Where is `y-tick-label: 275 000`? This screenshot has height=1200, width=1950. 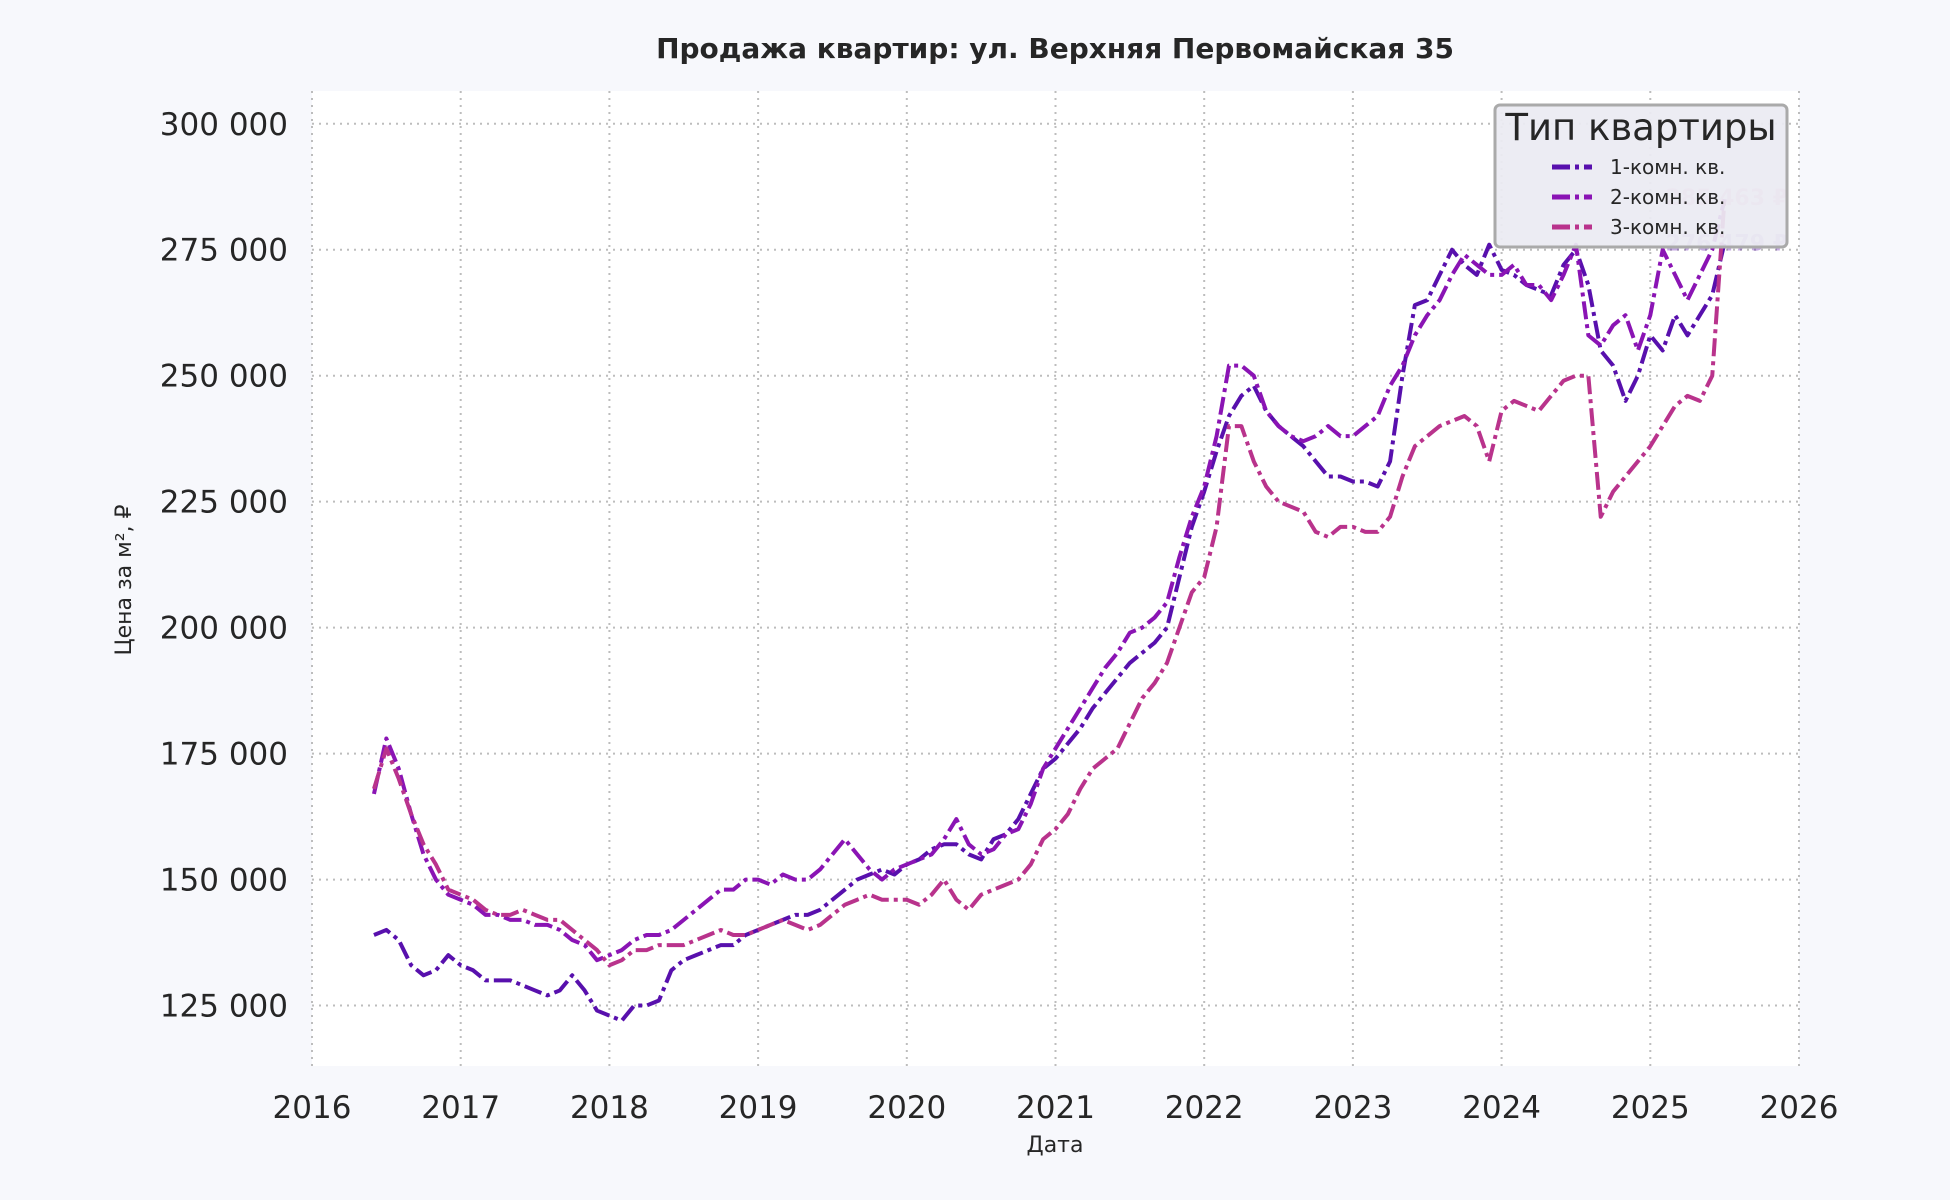 y-tick-label: 275 000 is located at coordinates (224, 251).